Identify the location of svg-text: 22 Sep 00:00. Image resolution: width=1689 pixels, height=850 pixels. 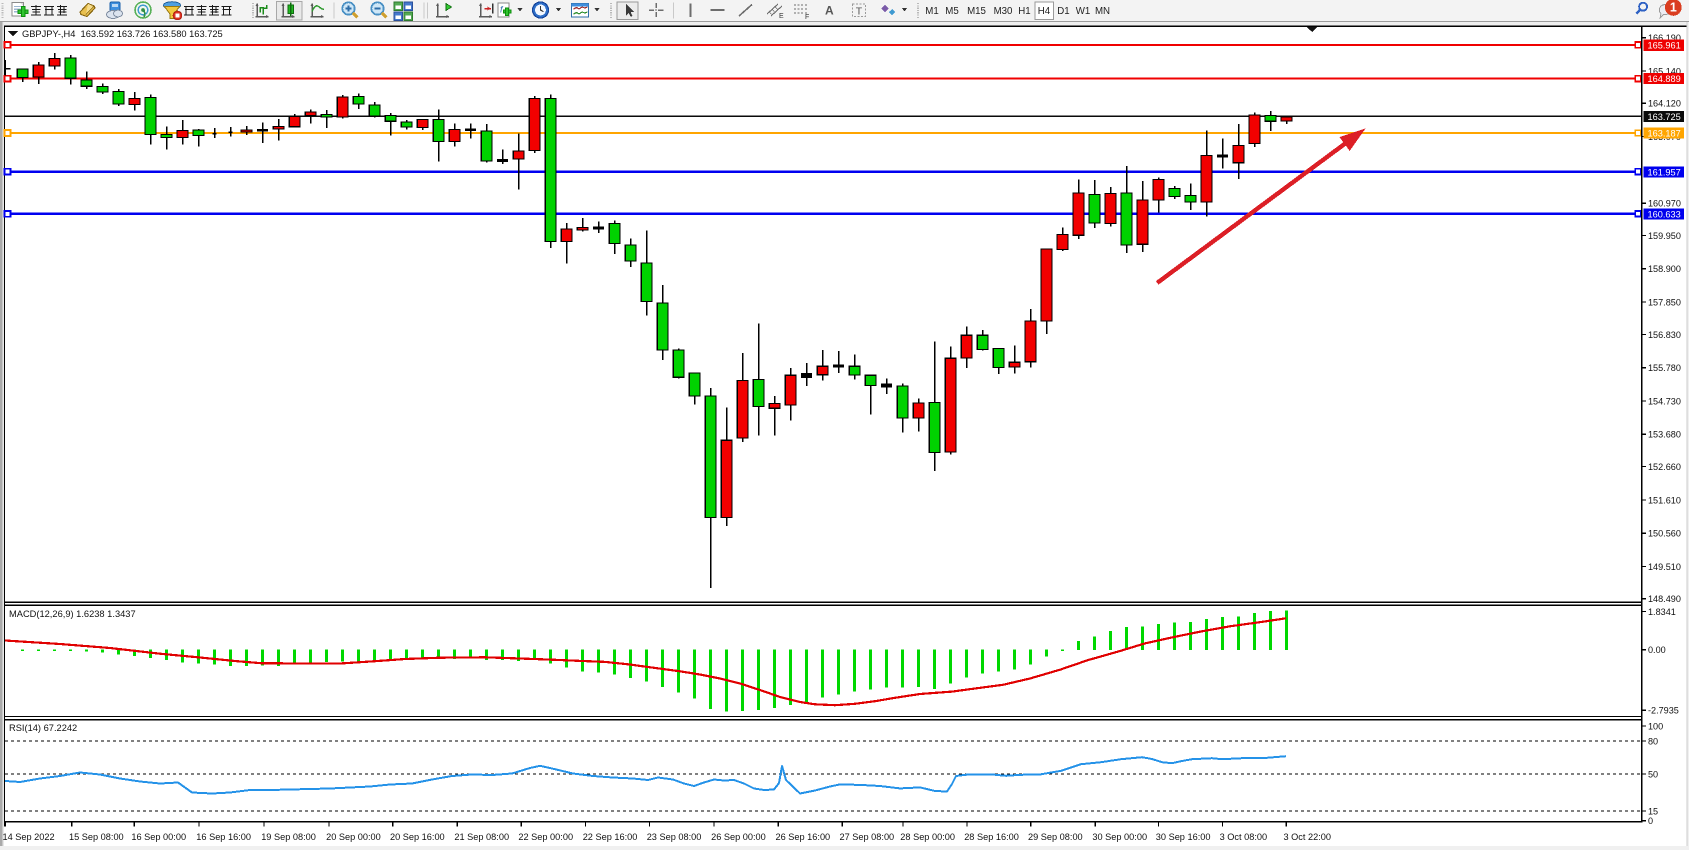
(545, 837).